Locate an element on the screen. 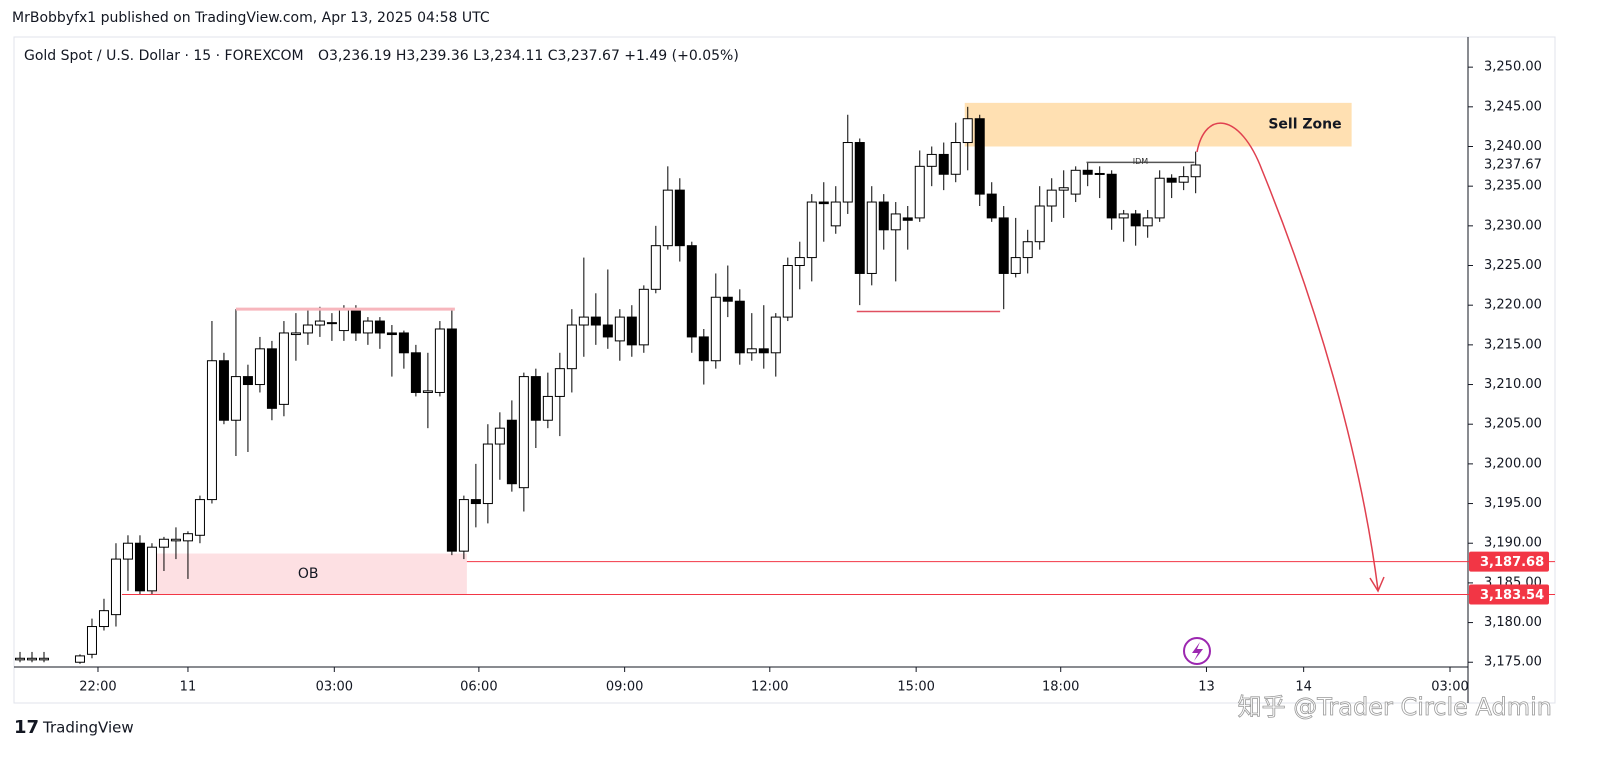 This screenshot has width=1600, height=769. y-tick-label: 3,235.00 is located at coordinates (1513, 186).